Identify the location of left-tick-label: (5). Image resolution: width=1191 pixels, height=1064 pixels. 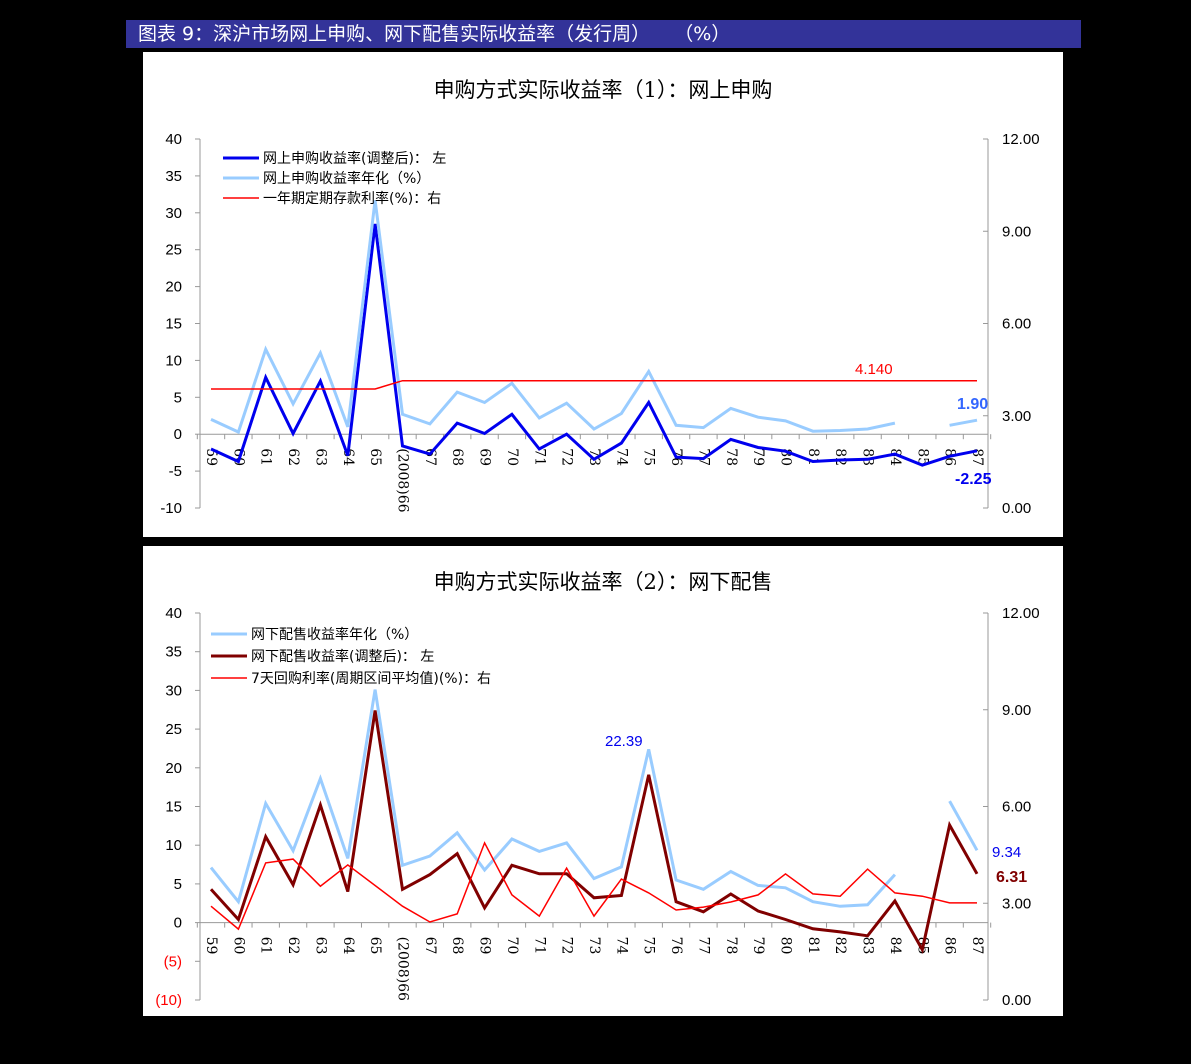
(173, 961).